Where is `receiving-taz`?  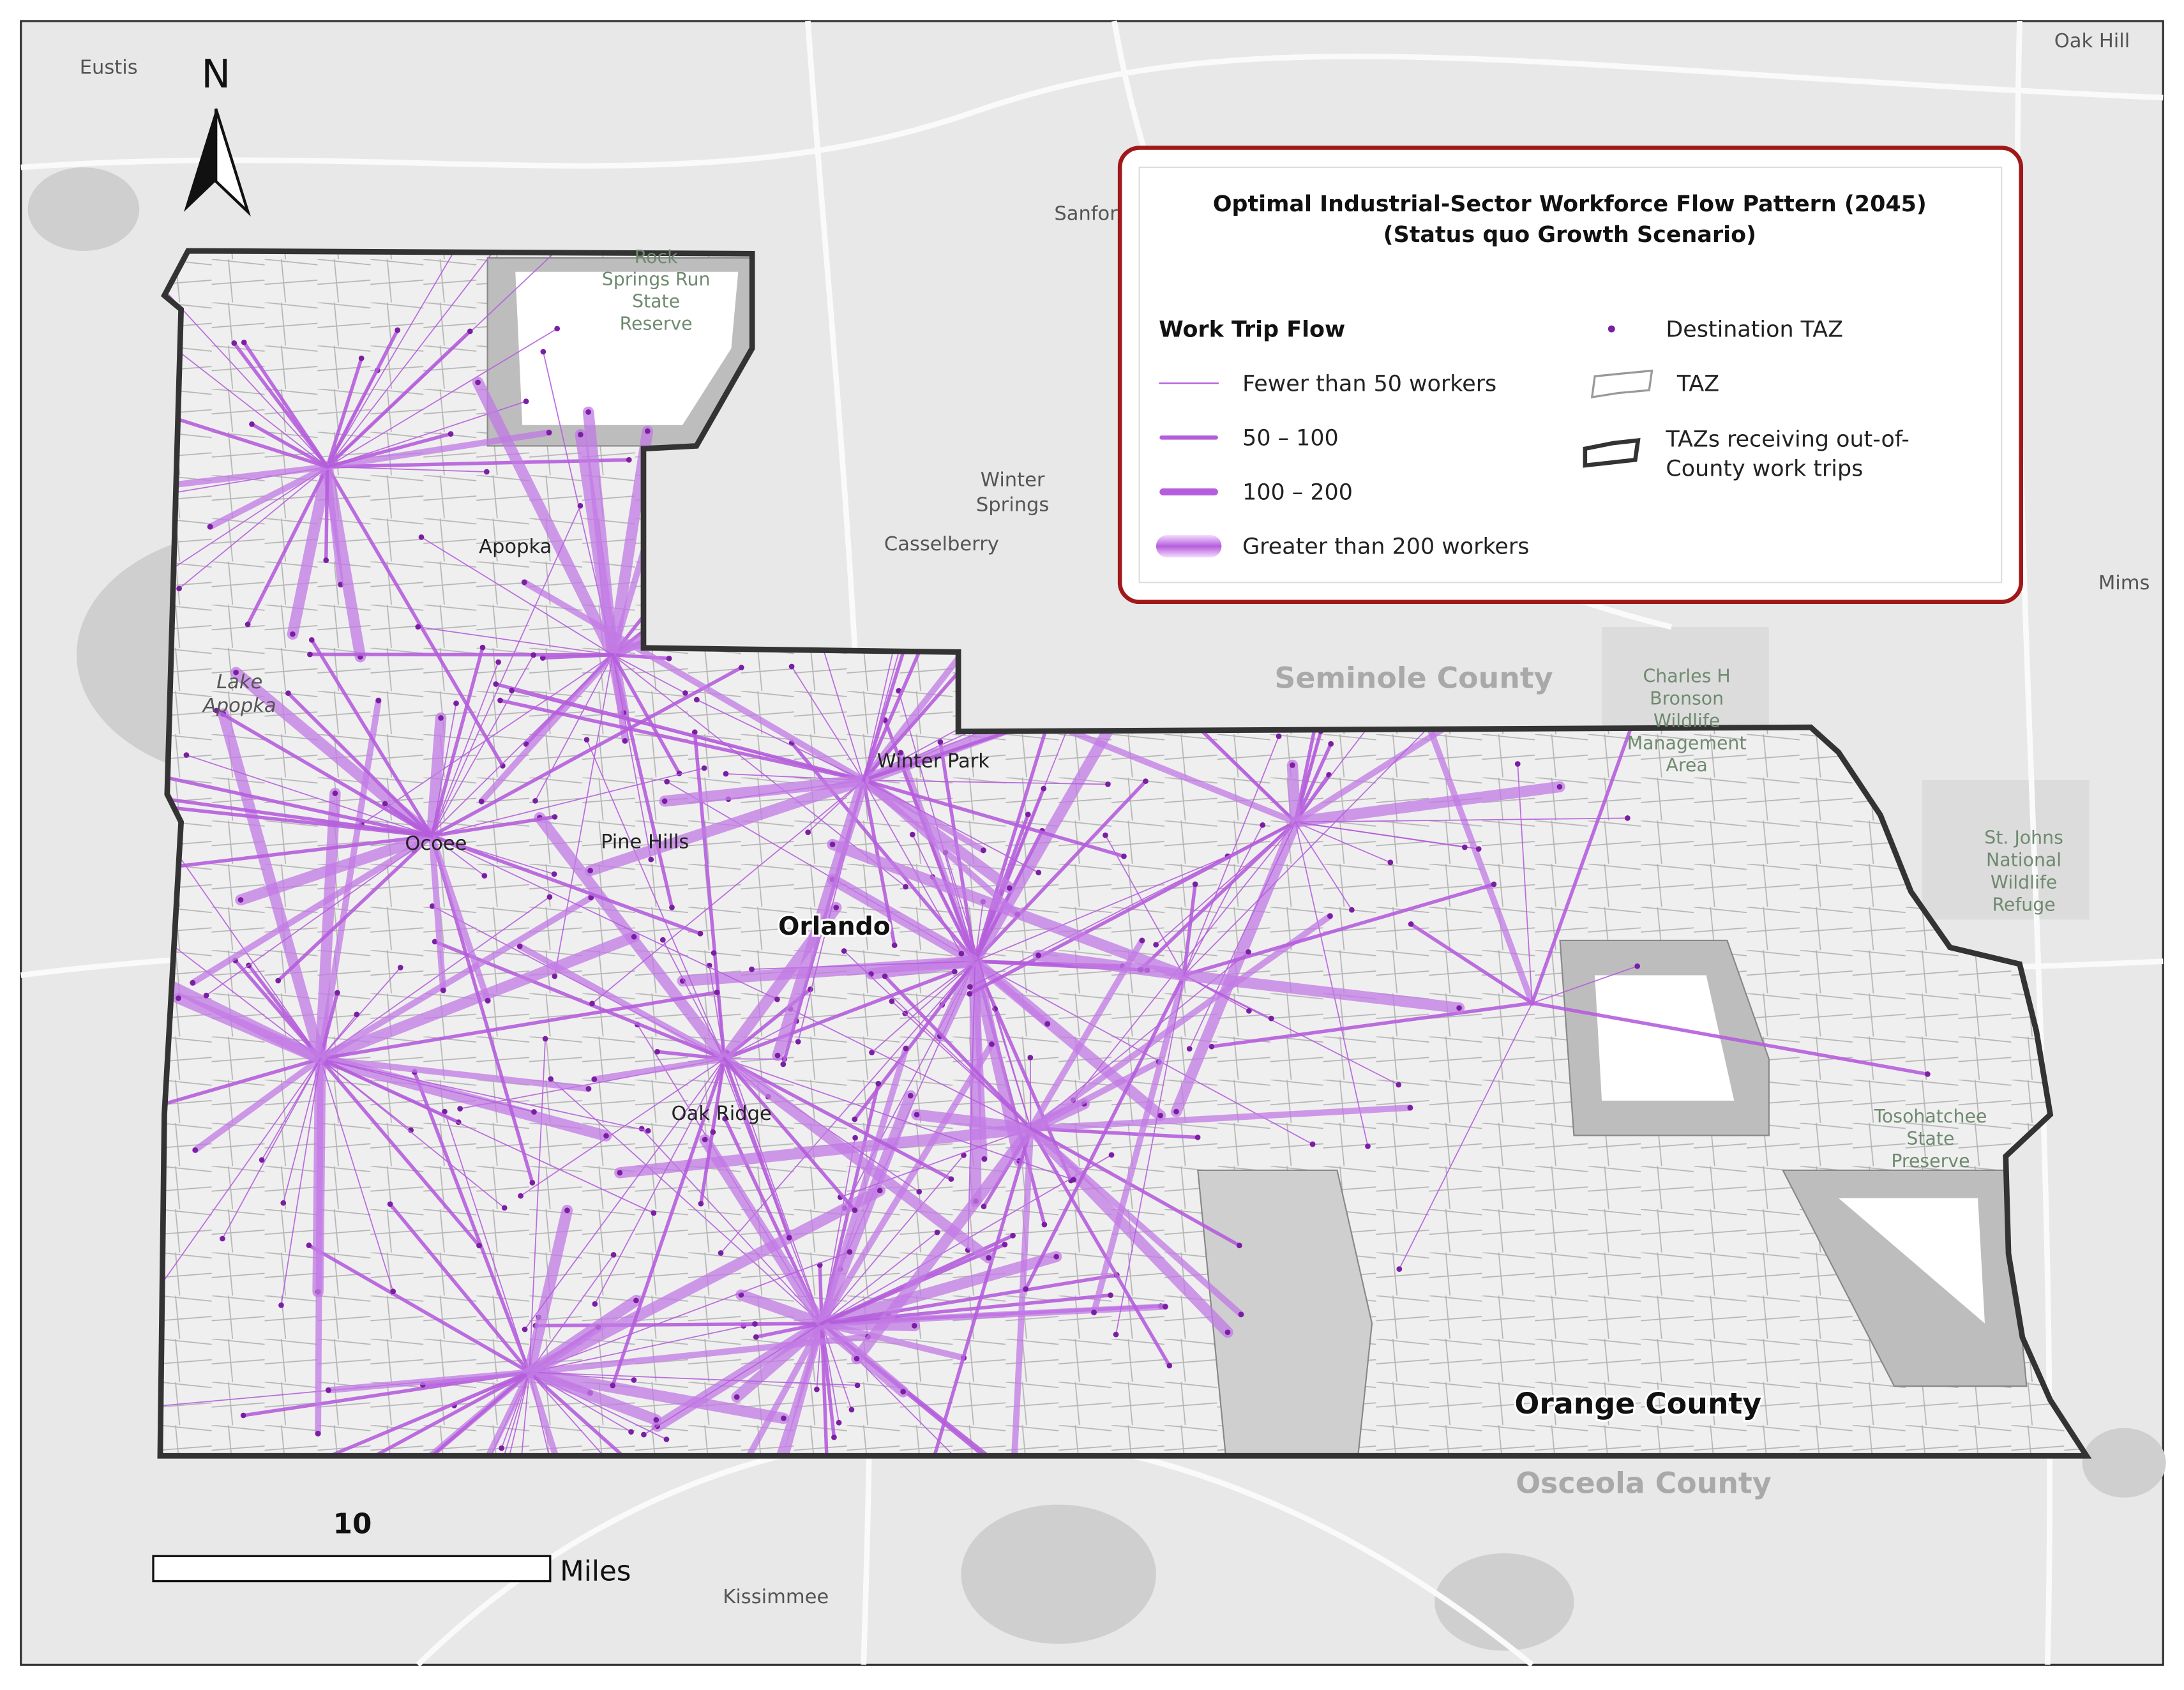
receiving-taz is located at coordinates (1285, 1312).